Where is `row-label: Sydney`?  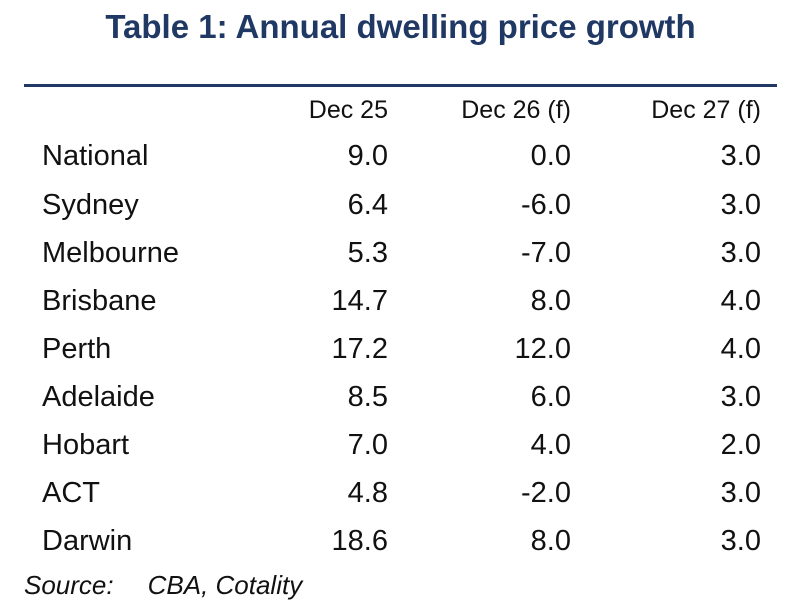 row-label: Sydney is located at coordinates (90, 205).